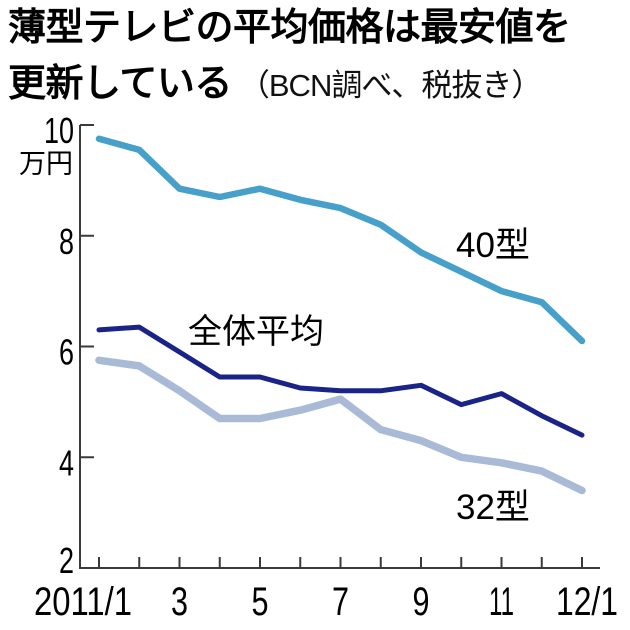 Image resolution: width=630 pixels, height=630 pixels. I want to click on chart-title-line2: 更新している, so click(120, 83).